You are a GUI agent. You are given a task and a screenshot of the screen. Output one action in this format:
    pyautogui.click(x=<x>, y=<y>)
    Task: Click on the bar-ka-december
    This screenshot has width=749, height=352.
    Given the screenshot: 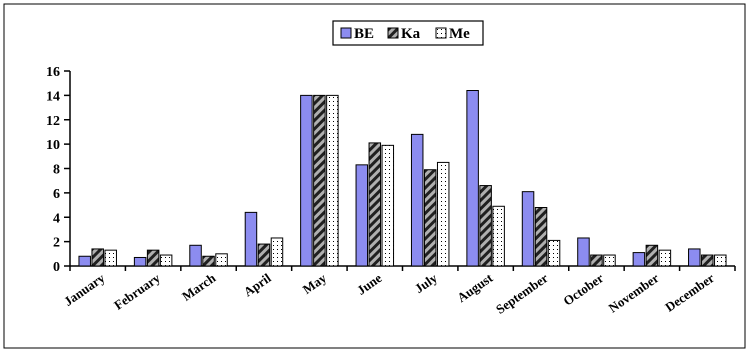 What is the action you would take?
    pyautogui.click(x=707, y=260)
    